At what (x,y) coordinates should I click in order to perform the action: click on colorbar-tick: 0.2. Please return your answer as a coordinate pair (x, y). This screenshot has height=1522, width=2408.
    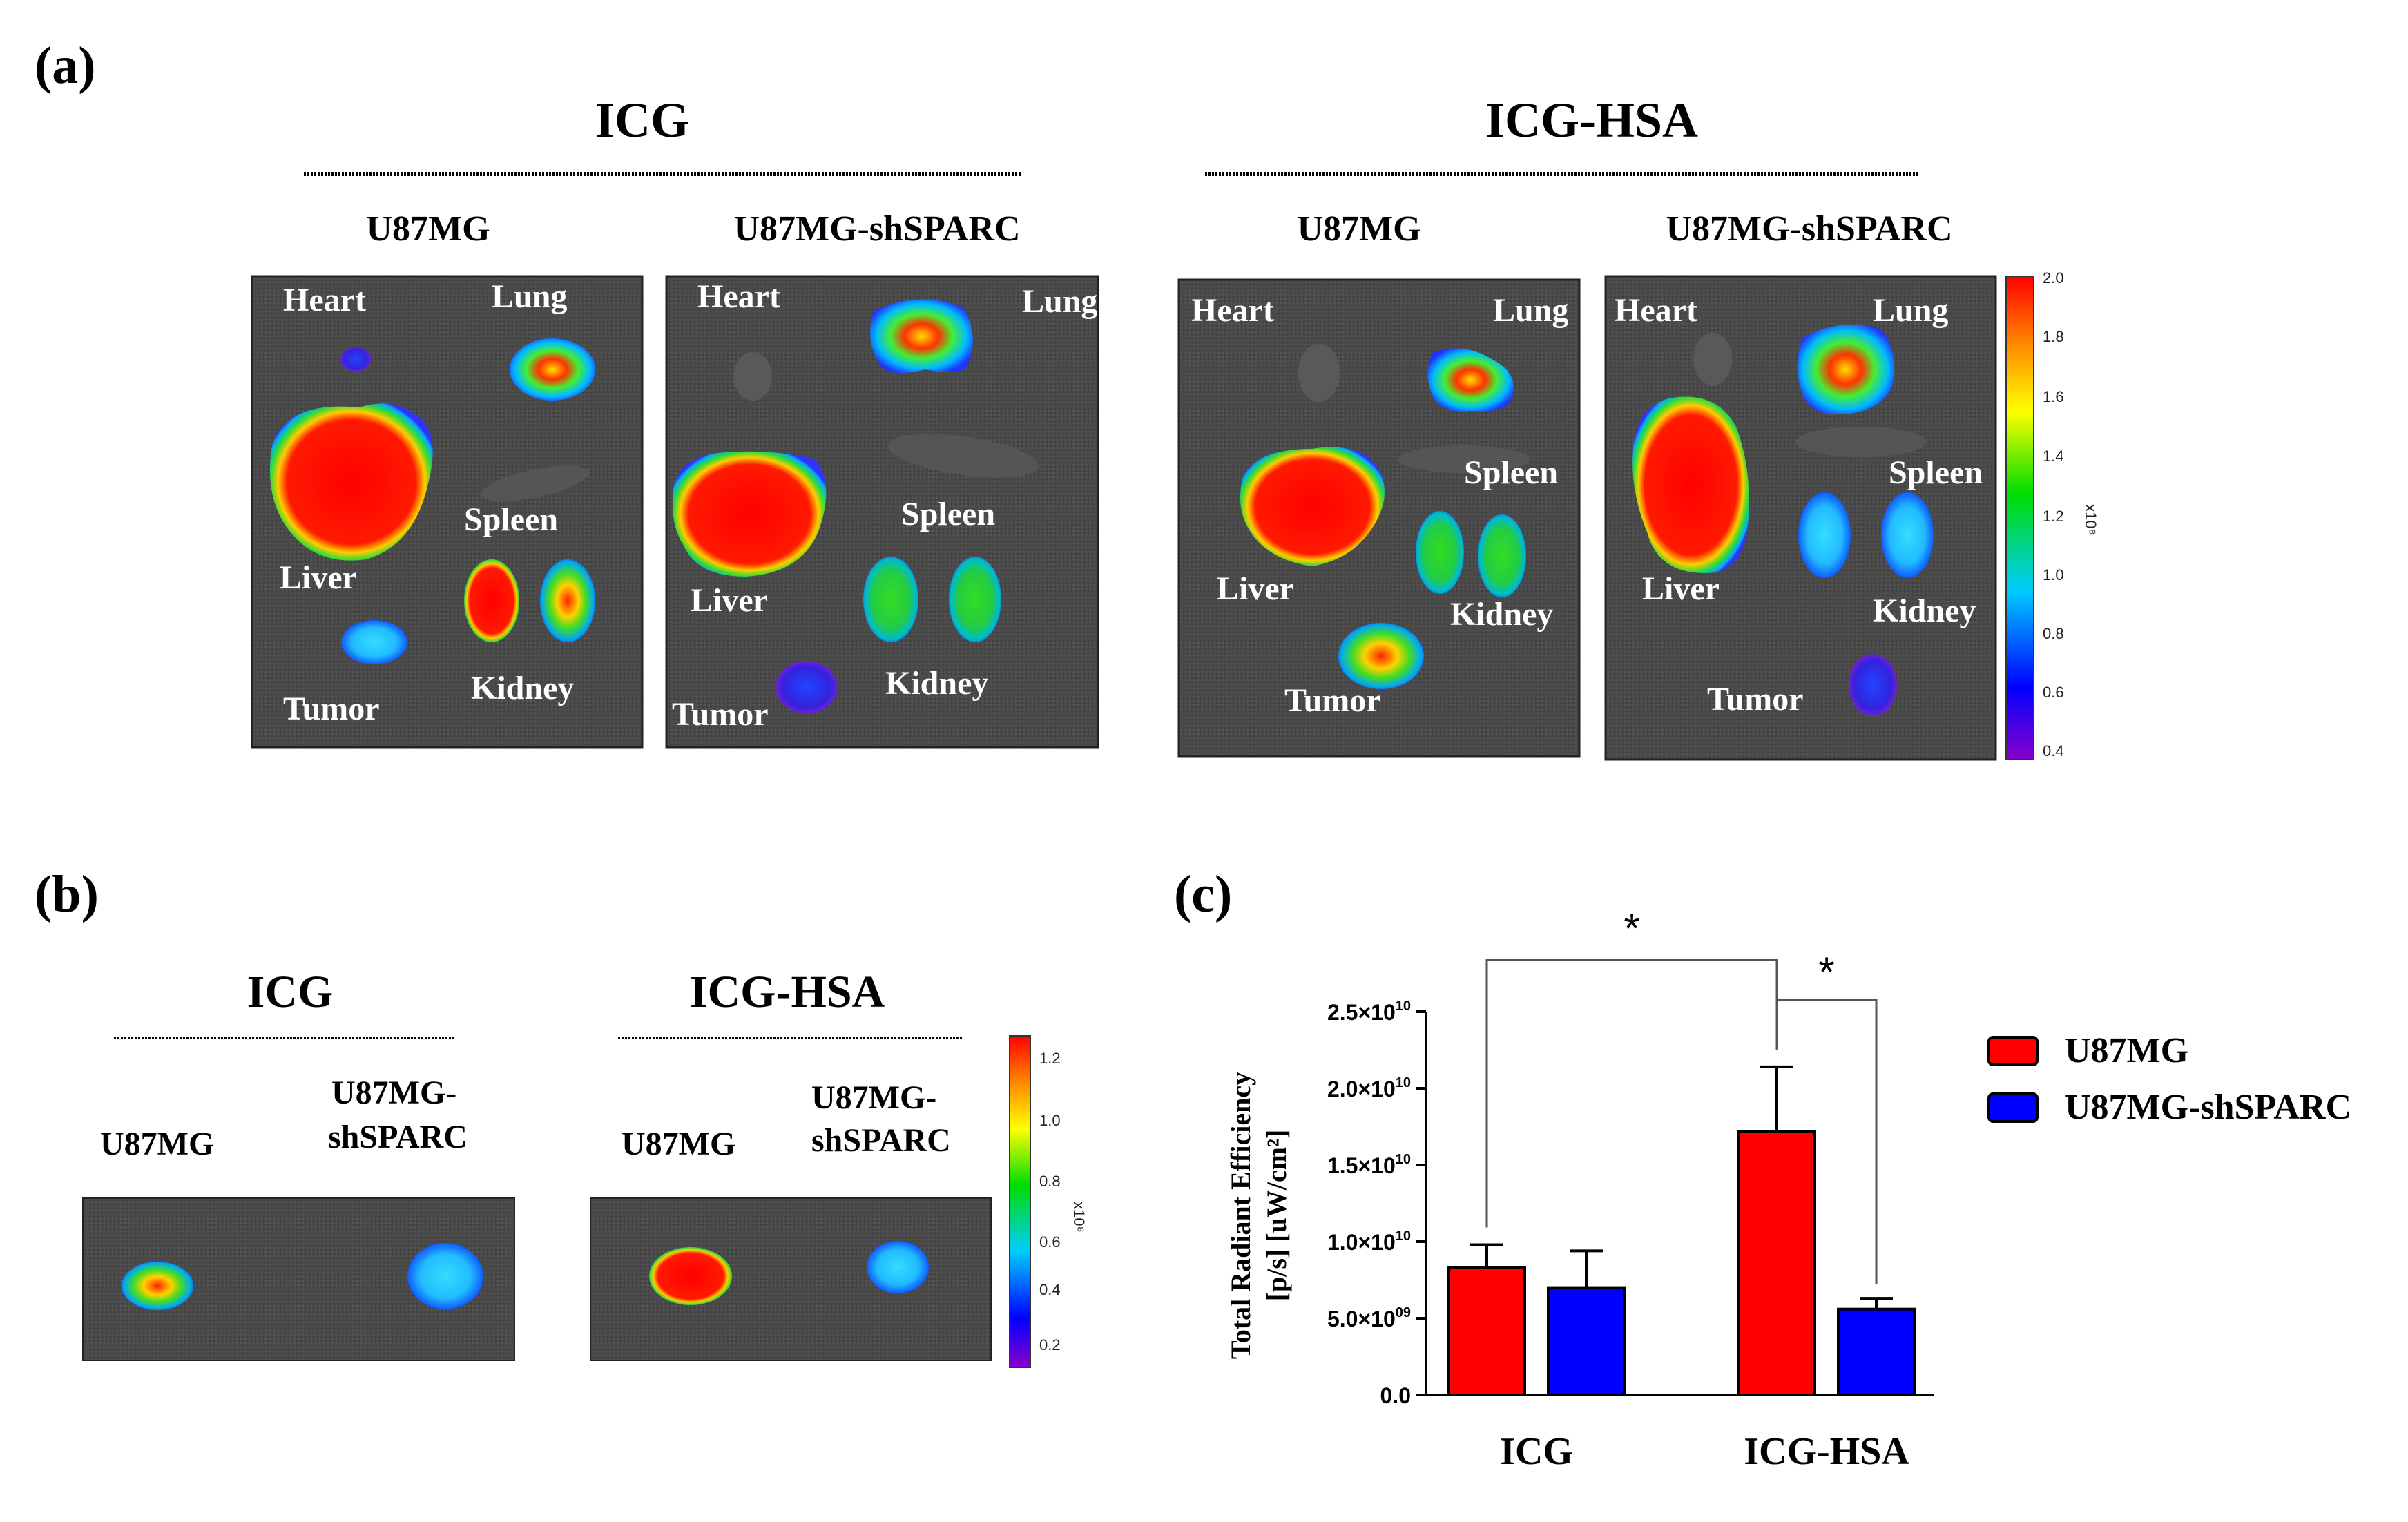
    Looking at the image, I should click on (1050, 1345).